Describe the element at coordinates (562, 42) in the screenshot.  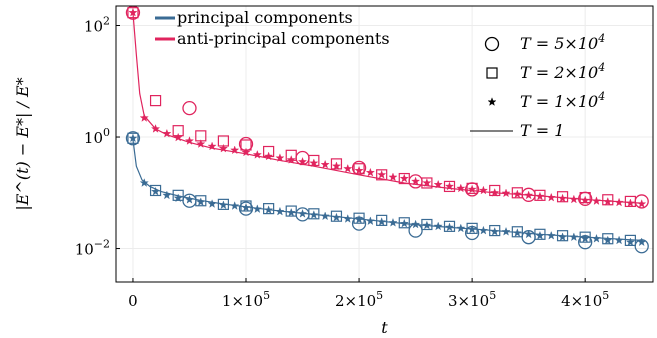
I see `legend-T-label: T = 5×104` at that location.